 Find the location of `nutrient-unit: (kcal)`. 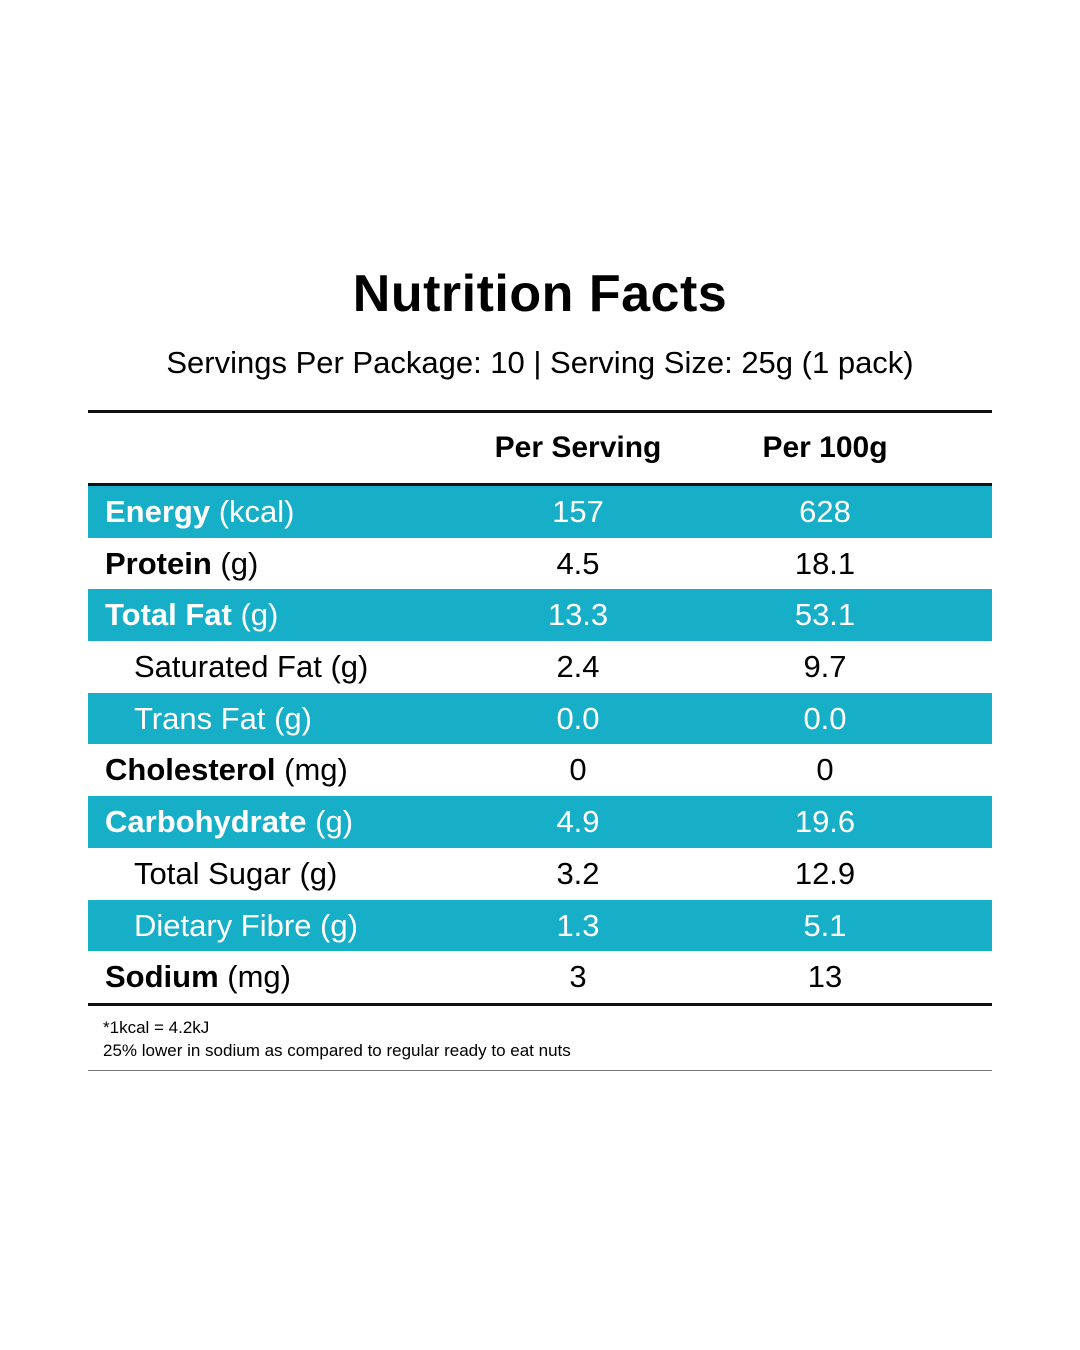

nutrient-unit: (kcal) is located at coordinates (252, 511).